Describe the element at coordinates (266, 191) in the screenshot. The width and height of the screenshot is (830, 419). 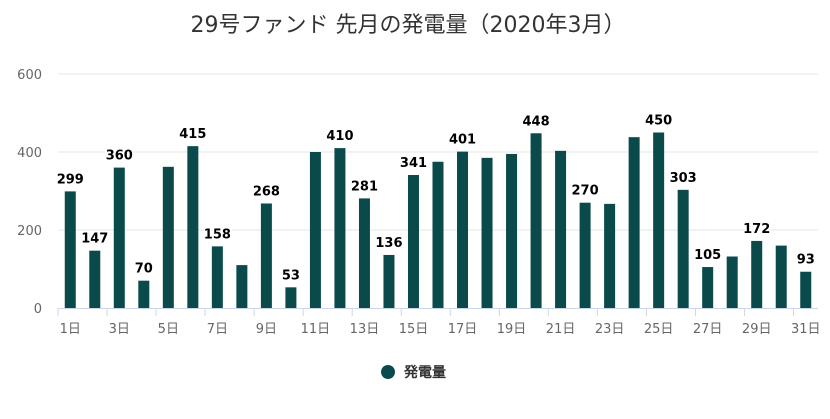
I see `data-label: 268` at that location.